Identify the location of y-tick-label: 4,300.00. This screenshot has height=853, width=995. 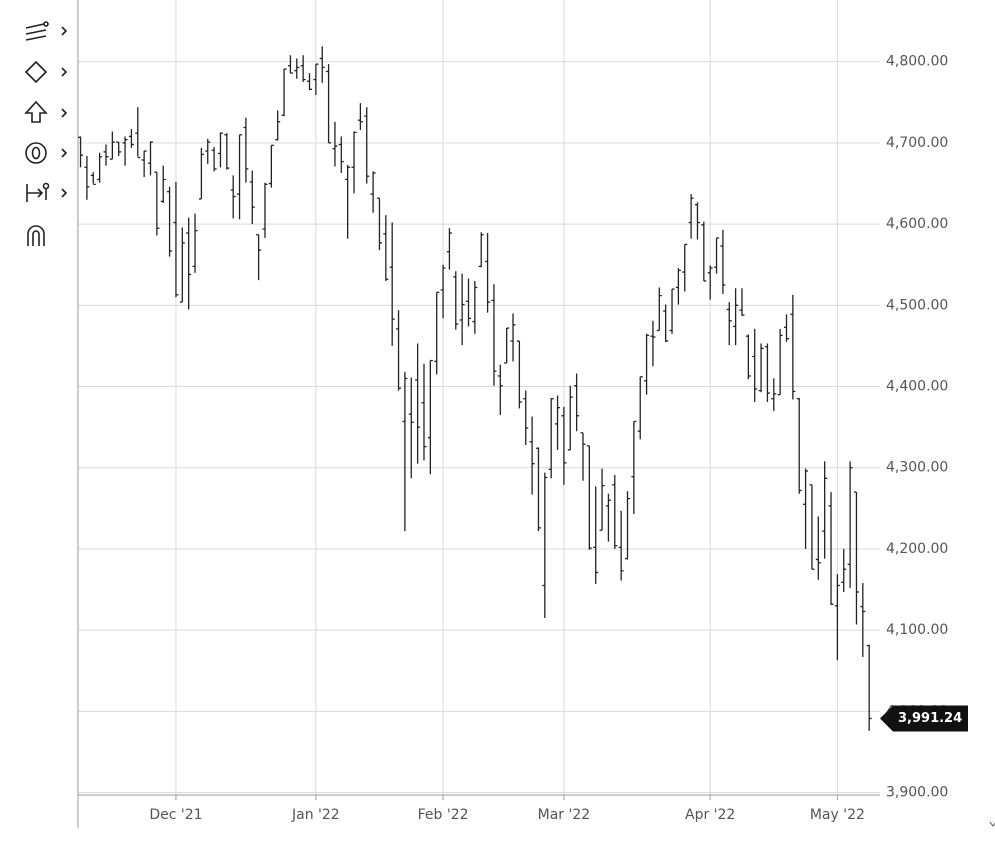
(917, 468).